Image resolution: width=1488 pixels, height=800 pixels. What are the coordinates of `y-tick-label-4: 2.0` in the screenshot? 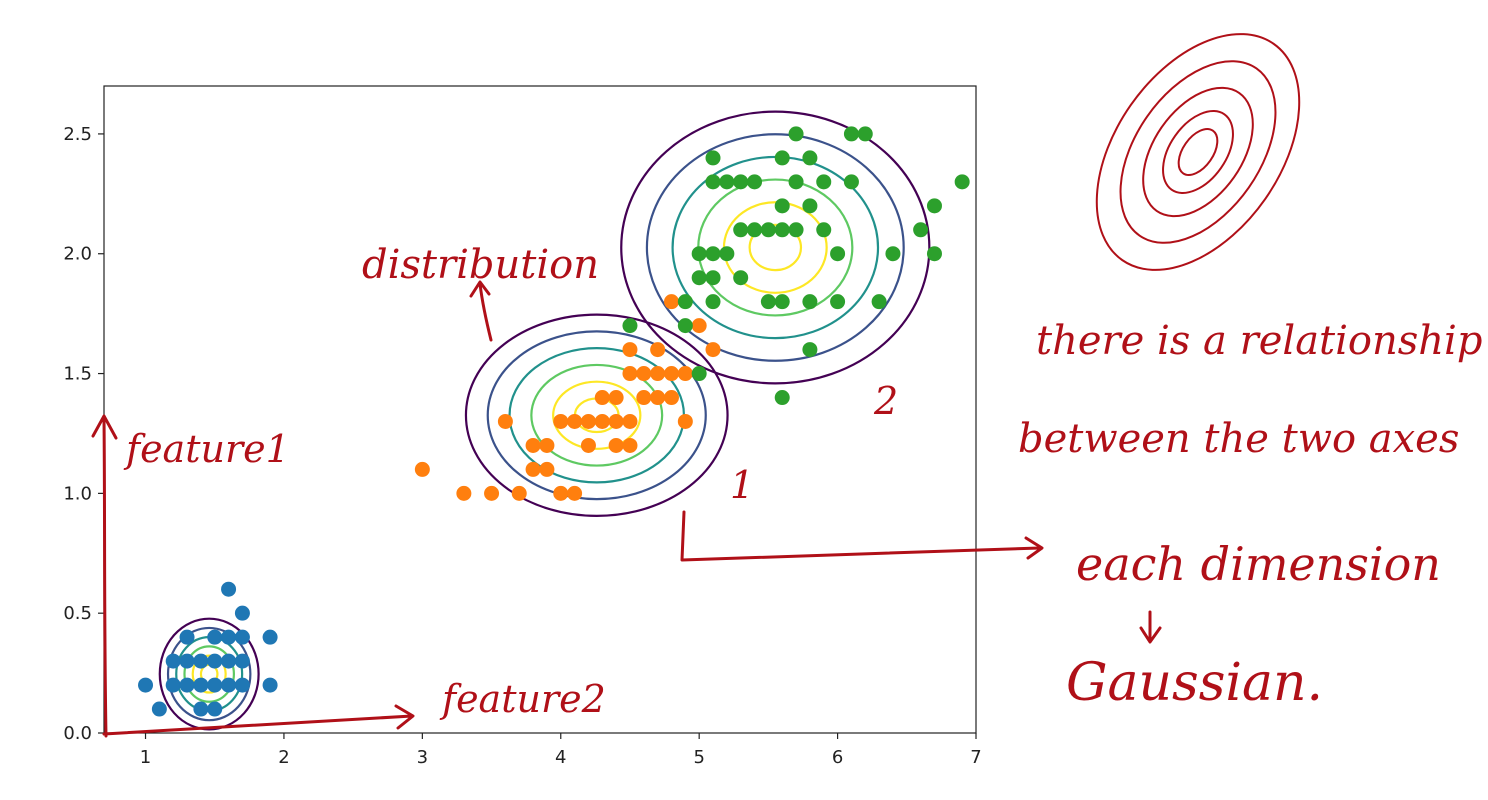 It's located at (77, 254).